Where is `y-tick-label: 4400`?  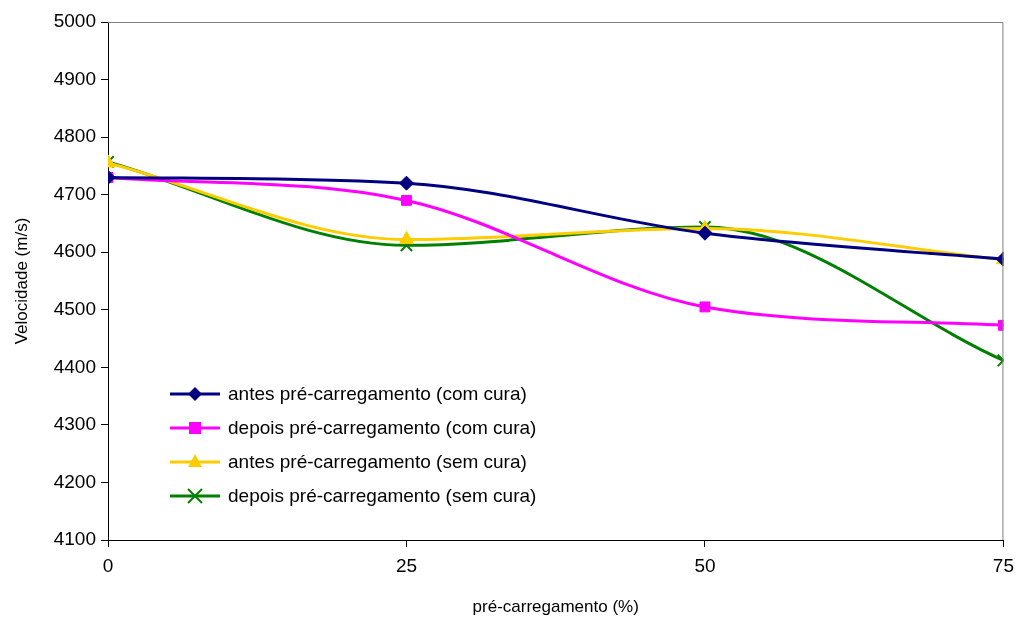 y-tick-label: 4400 is located at coordinates (74, 366).